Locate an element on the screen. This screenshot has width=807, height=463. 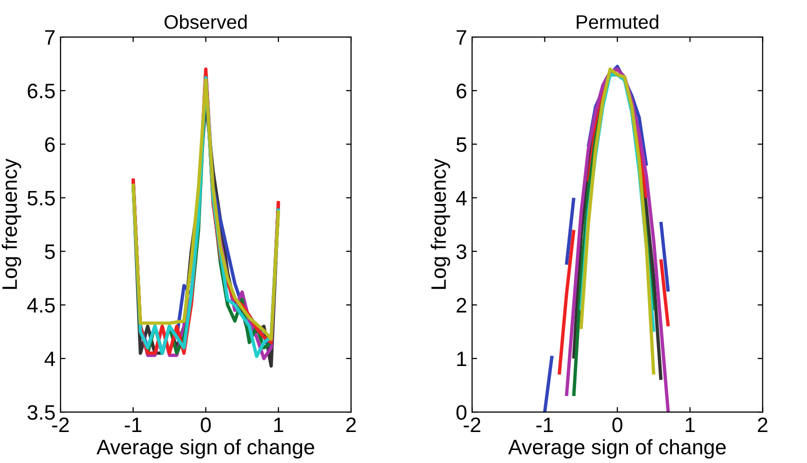
y-tick-label: 2 is located at coordinates (461, 305).